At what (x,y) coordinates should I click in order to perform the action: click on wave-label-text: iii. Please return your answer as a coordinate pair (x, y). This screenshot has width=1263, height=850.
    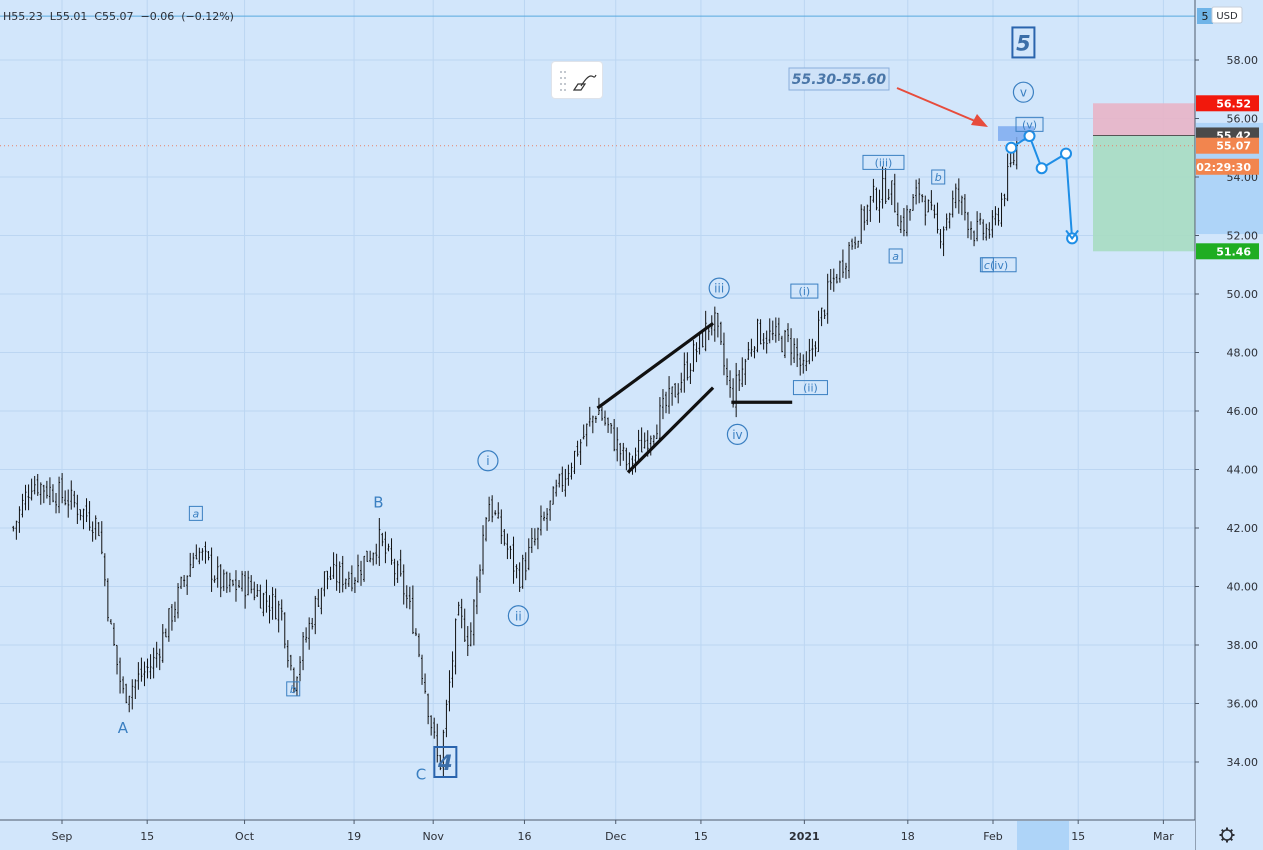
    Looking at the image, I should click on (719, 289).